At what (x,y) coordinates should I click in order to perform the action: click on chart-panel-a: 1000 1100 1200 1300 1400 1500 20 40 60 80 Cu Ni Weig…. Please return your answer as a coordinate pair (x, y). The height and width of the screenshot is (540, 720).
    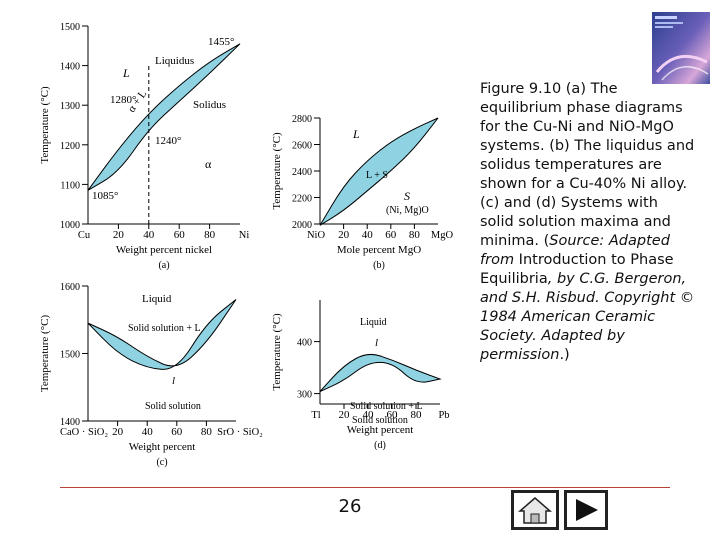
    Looking at the image, I should click on (144, 146).